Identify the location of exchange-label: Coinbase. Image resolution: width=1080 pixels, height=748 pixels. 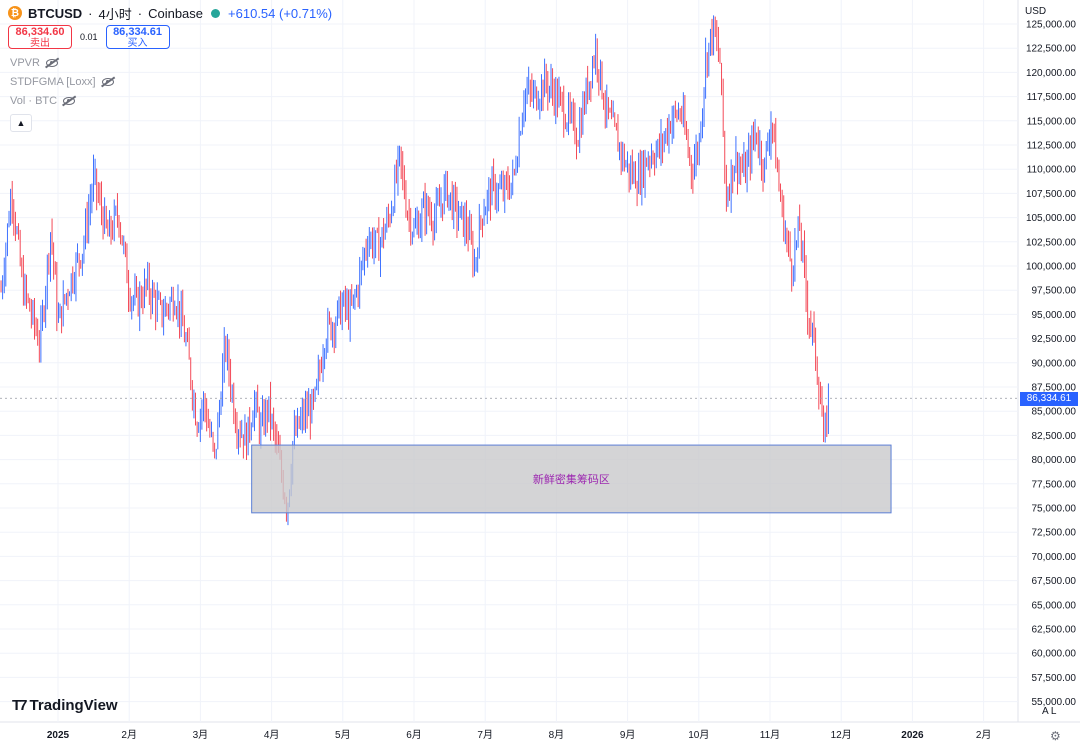
(176, 13).